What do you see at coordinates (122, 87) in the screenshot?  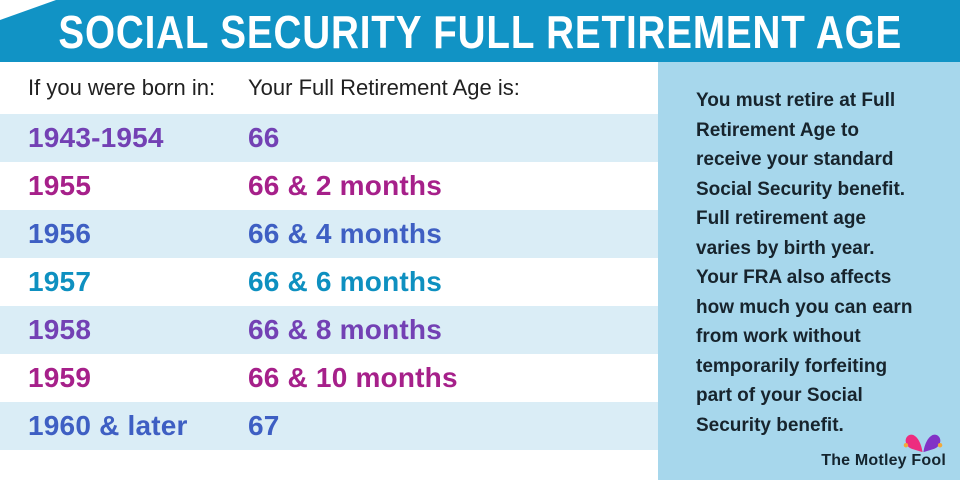 I see `column-header-born: If you were born in:` at bounding box center [122, 87].